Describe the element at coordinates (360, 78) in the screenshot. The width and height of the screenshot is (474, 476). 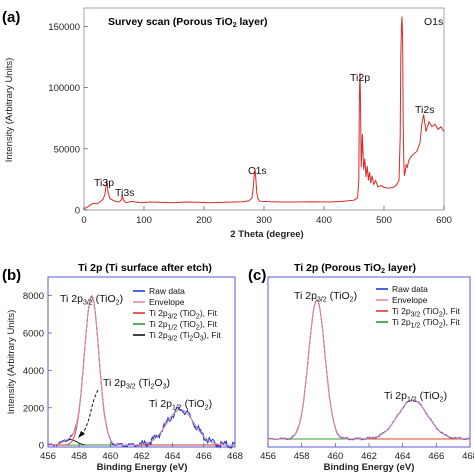
I see `annotation-ti2p: Ti2p` at that location.